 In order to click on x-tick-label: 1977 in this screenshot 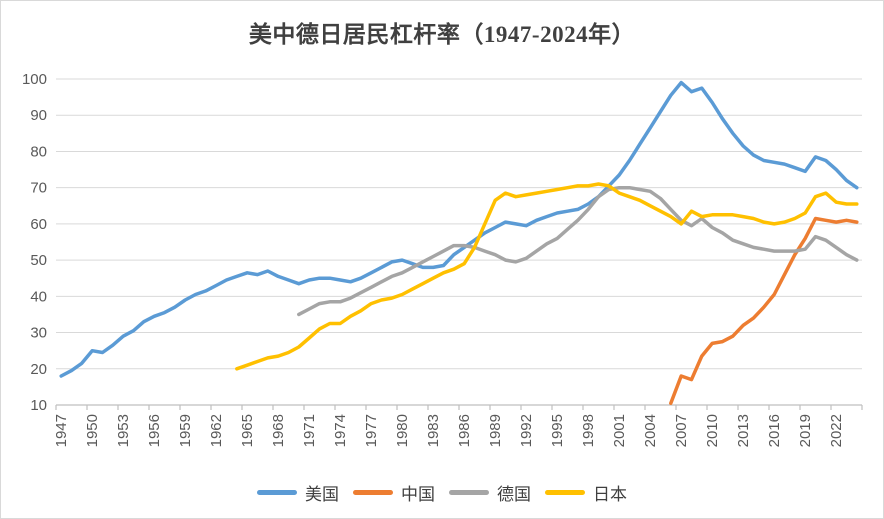, I will do `click(371, 430)`.